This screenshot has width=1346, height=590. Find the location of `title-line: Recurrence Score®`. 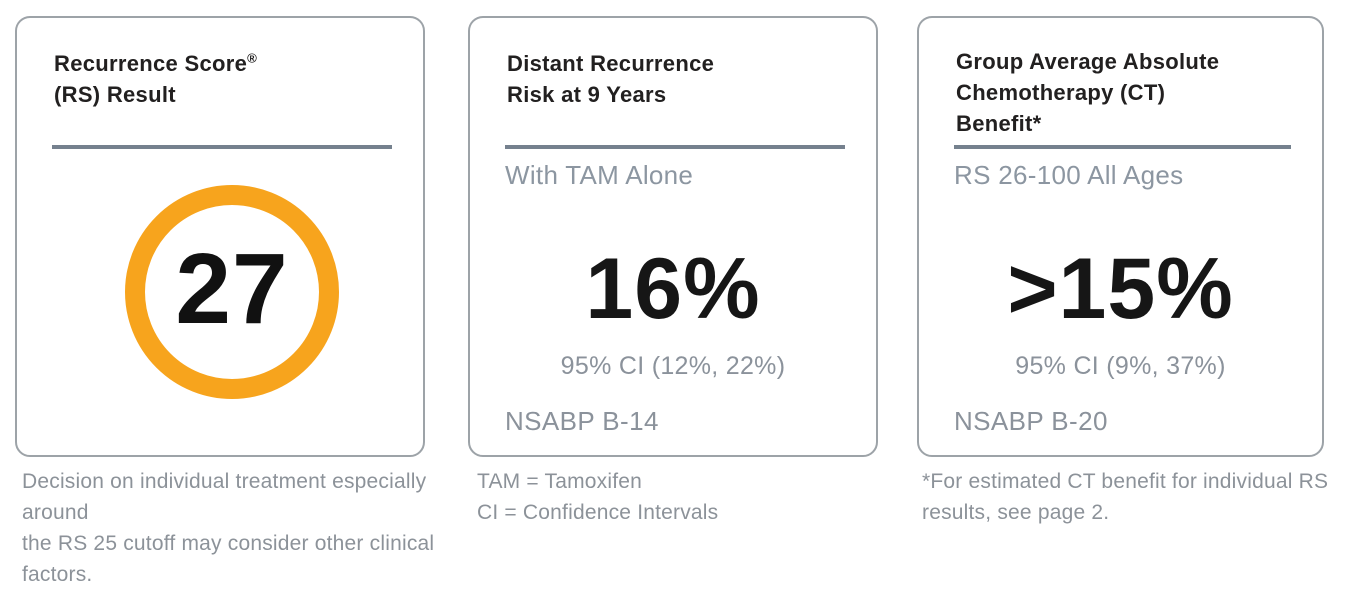

title-line: Recurrence Score® is located at coordinates (230, 63).